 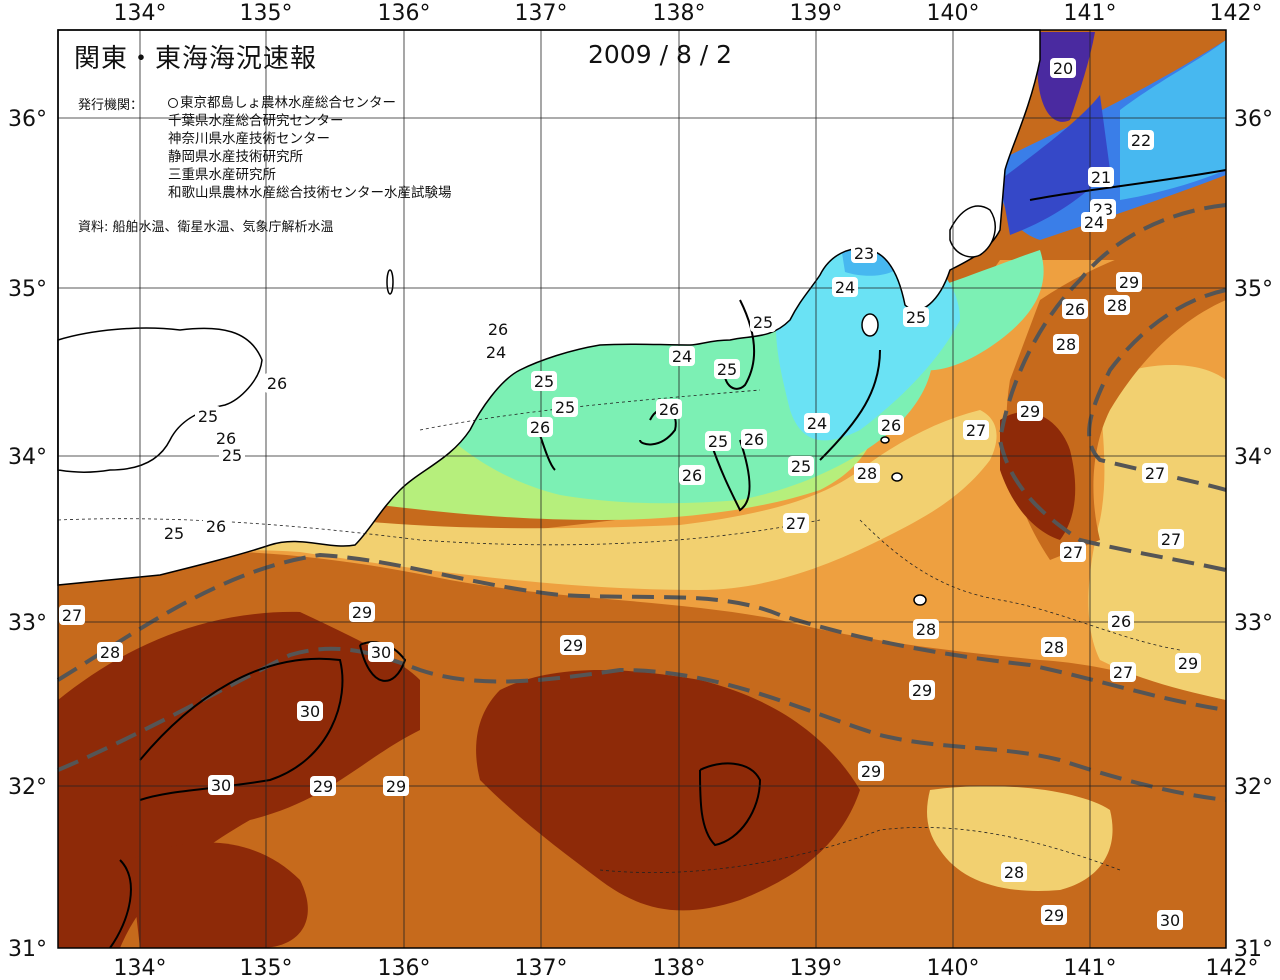 I want to click on lon-label: 141°, so click(x=1090, y=968).